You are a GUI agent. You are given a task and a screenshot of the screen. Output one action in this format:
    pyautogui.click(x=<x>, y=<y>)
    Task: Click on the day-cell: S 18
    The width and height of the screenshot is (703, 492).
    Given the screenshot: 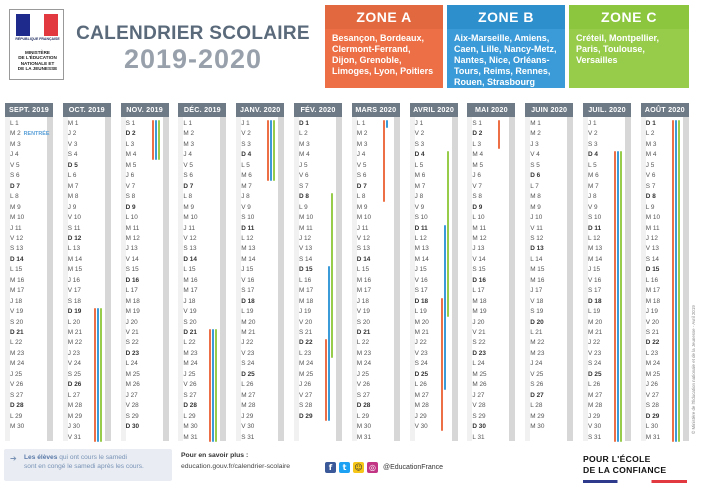 What is the action you would take?
    pyautogui.click(x=74, y=301)
    